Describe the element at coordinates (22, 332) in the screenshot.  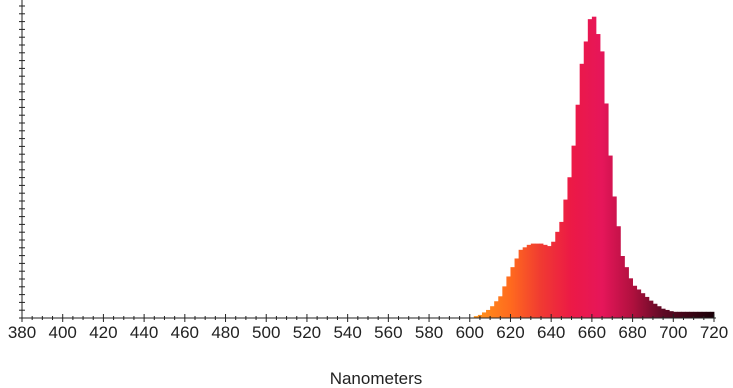
I see `x-tick-label: 380` at that location.